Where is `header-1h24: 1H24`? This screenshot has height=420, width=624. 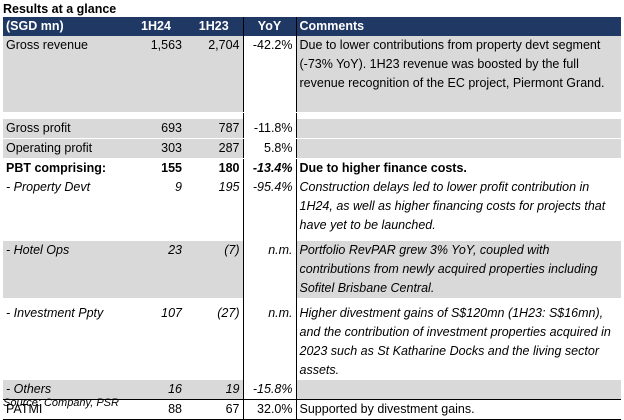 header-1h24: 1H24 is located at coordinates (156, 26).